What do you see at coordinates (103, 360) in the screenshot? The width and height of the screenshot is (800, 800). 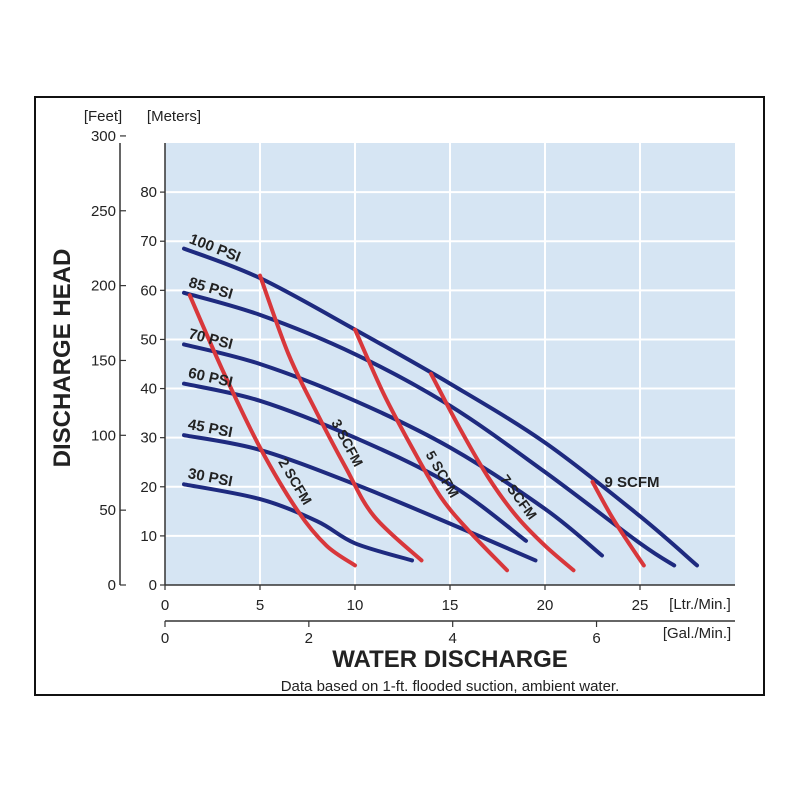 I see `feet-tick-label: 150` at bounding box center [103, 360].